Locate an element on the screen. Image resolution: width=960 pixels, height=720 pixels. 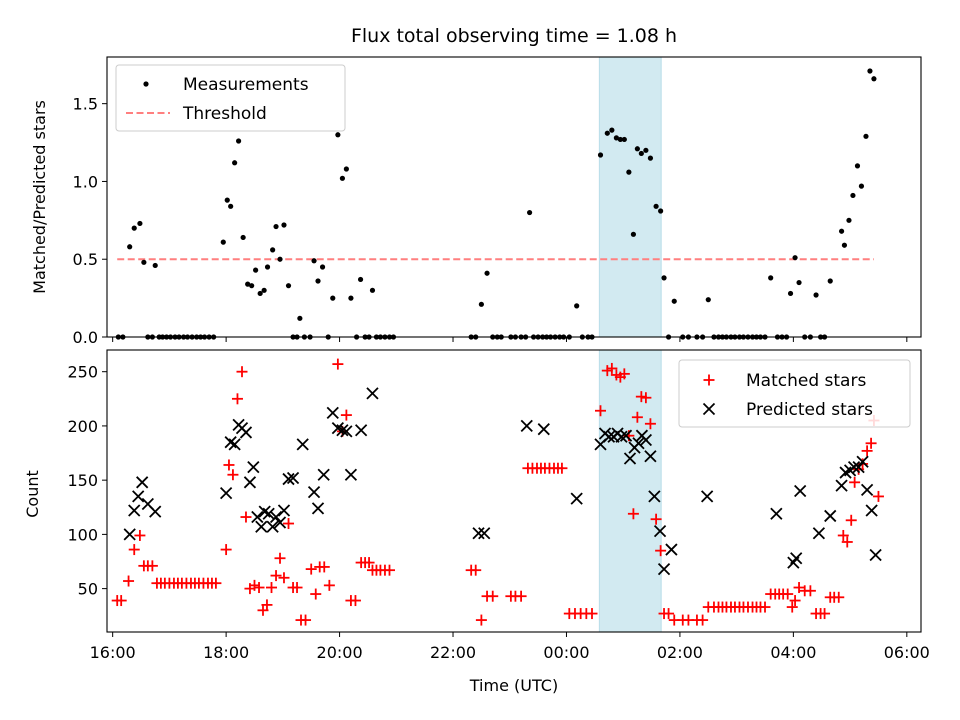
top-y-tick-label: 1.0 is located at coordinates (85, 181).